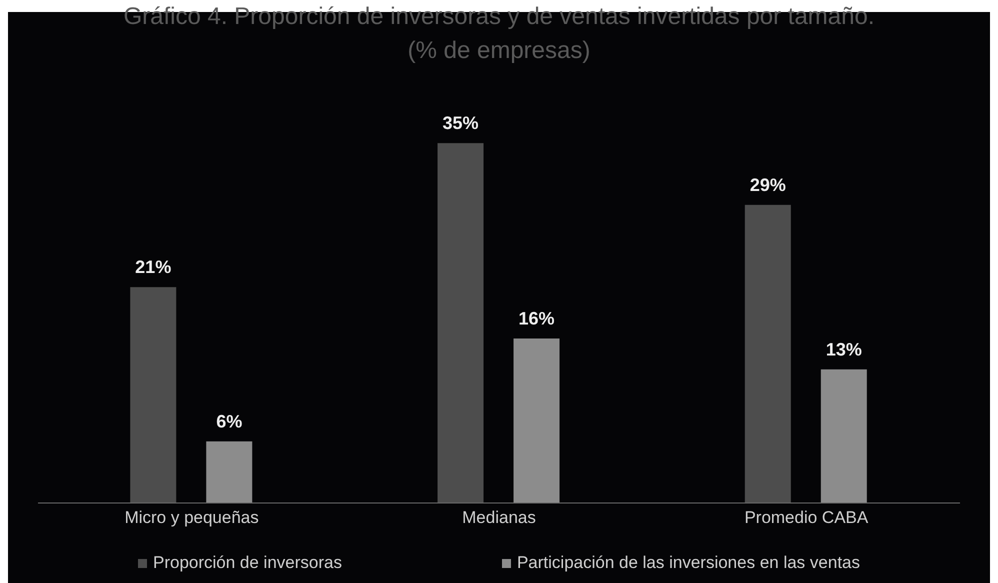  What do you see at coordinates (806, 518) in the screenshot?
I see `x-tick-label: Promedio CABA` at bounding box center [806, 518].